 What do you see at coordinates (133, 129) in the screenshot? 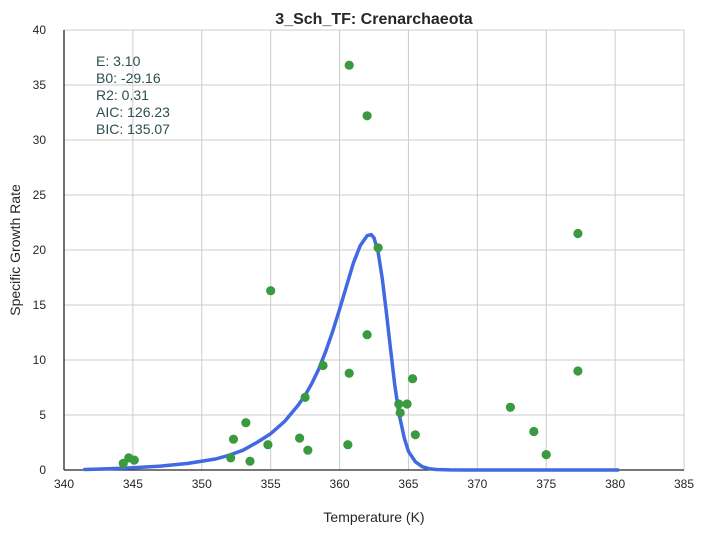
I see `stat-bic: BIC: 135.07` at bounding box center [133, 129].